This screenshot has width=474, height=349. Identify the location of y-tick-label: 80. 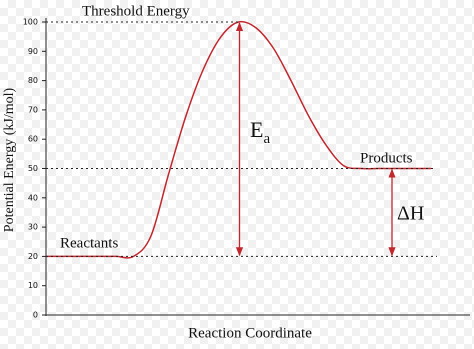
(33, 80).